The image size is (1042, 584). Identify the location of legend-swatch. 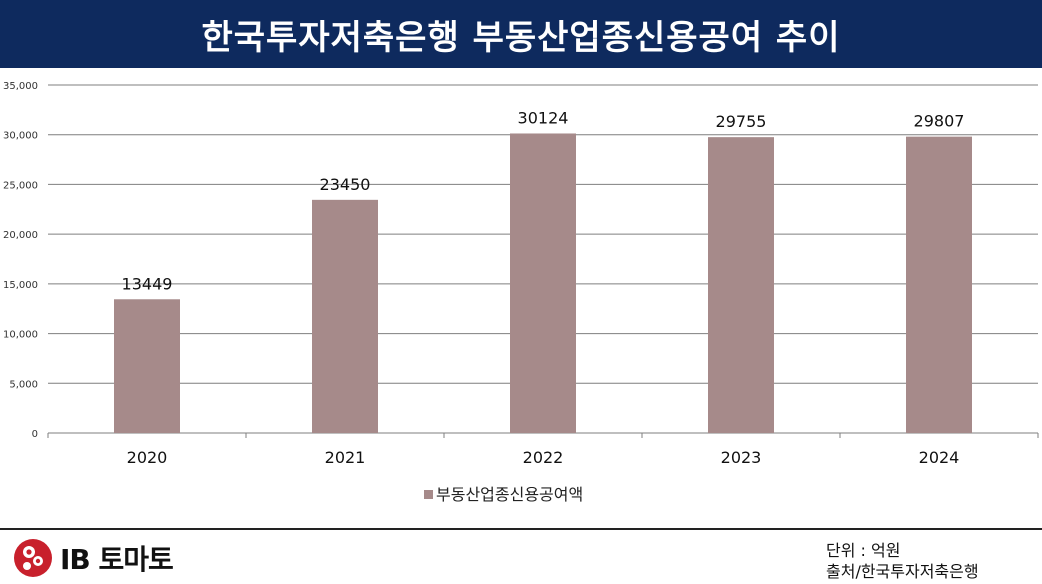
(428, 494).